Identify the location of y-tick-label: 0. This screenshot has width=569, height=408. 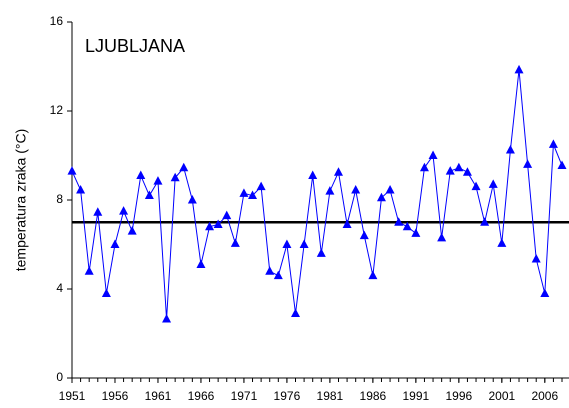
(59, 377).